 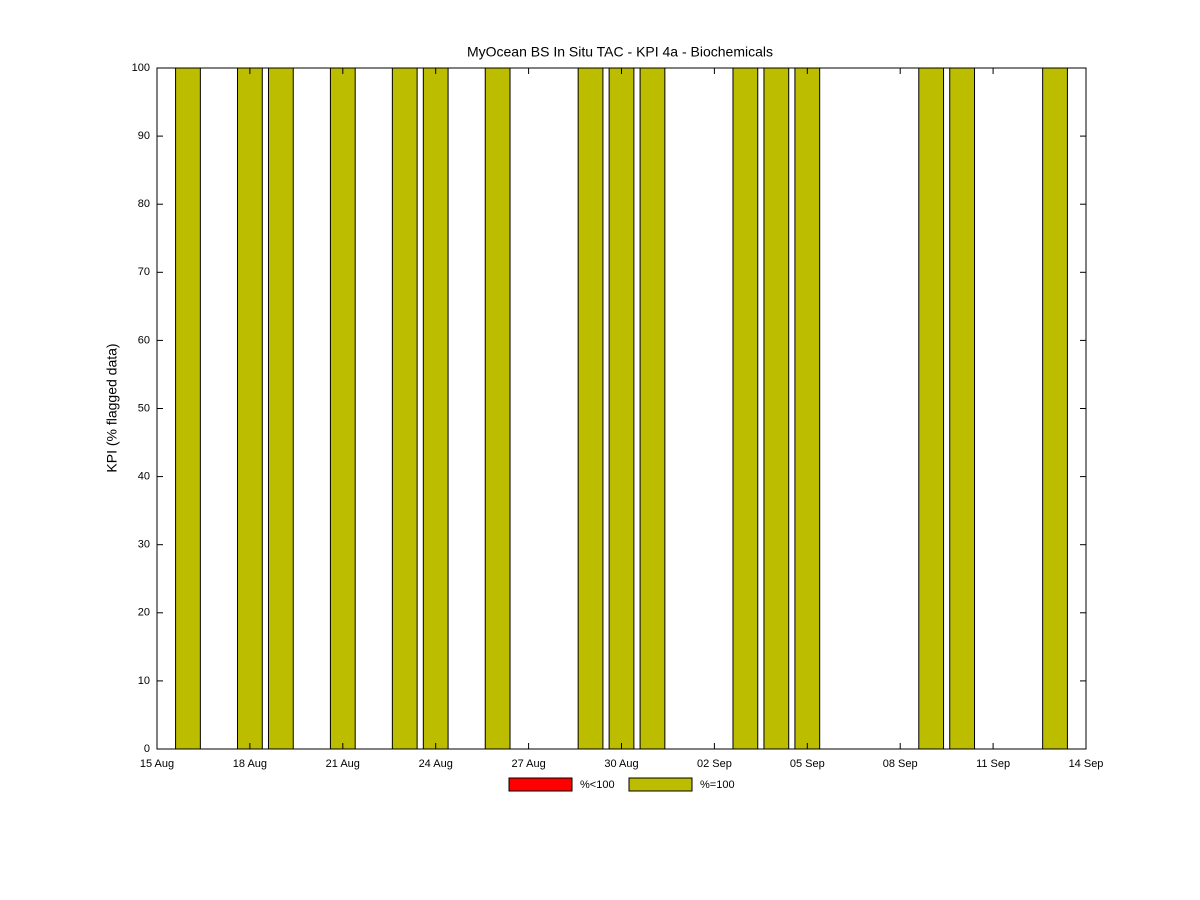 What do you see at coordinates (250, 764) in the screenshot?
I see `x-tick-label: 18 Aug` at bounding box center [250, 764].